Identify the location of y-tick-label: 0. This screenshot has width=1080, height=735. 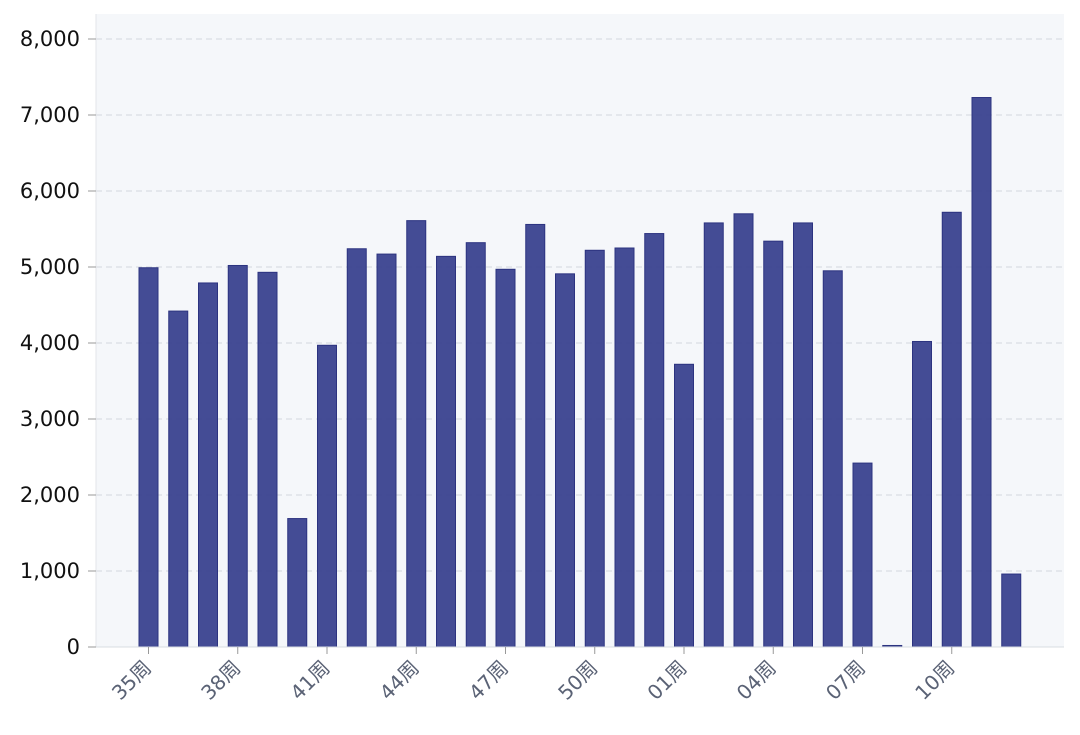
(73, 647).